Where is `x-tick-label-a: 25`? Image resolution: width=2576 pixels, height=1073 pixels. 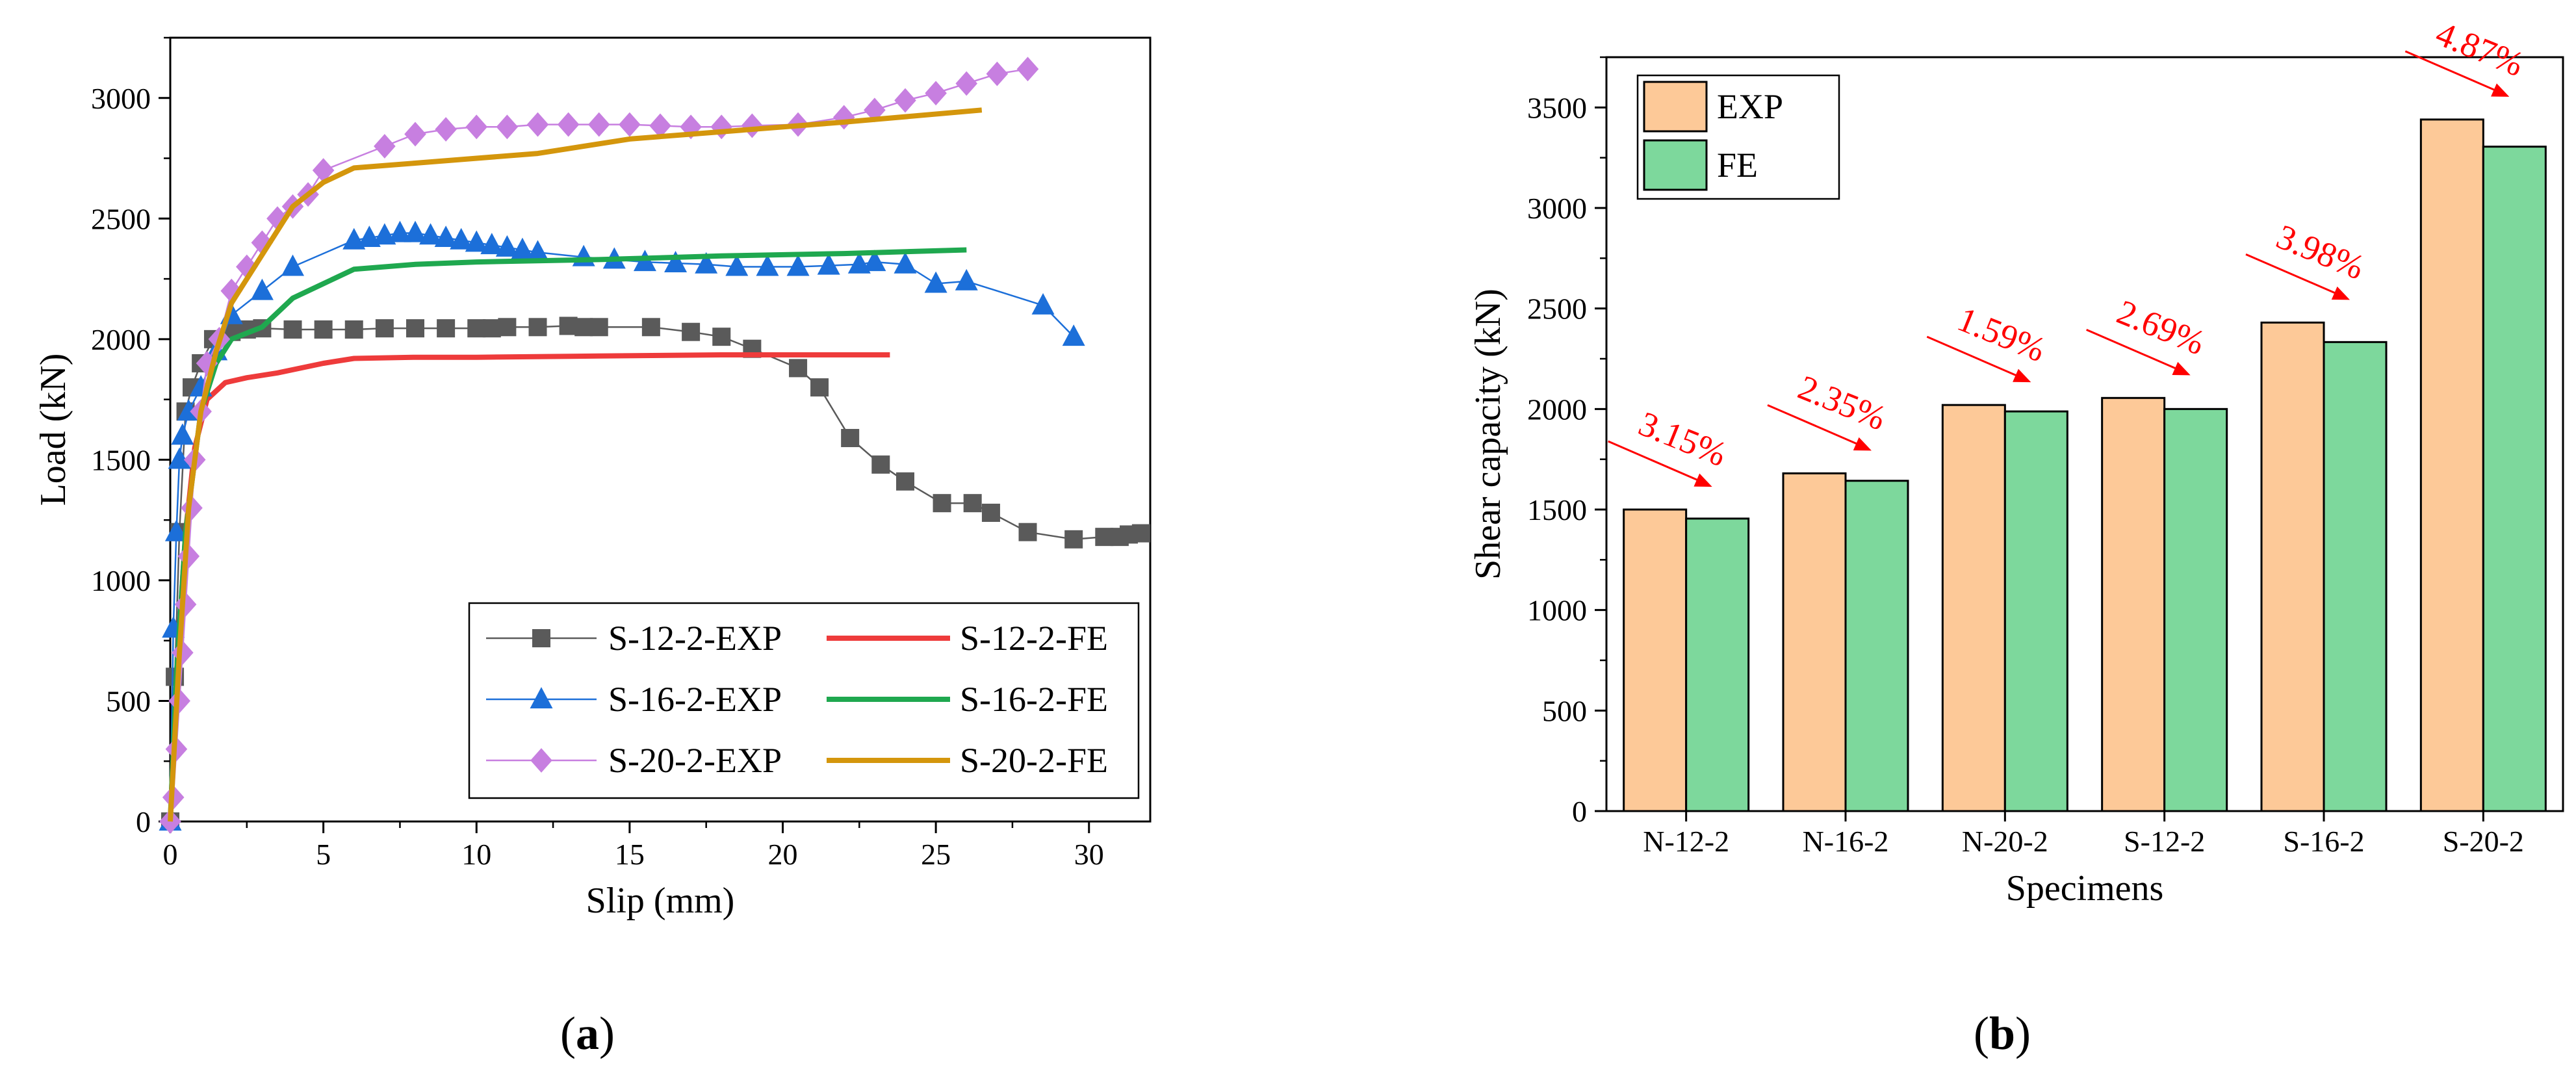
x-tick-label-a: 25 is located at coordinates (936, 854).